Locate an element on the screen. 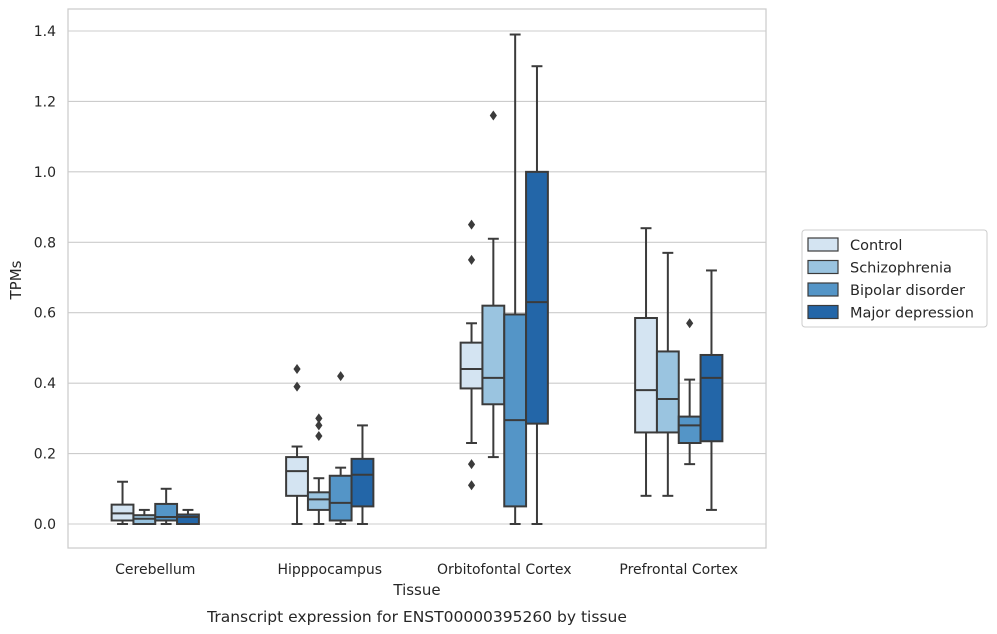 This screenshot has width=997, height=634. x-tick-label: Orbitofontal Cortex is located at coordinates (504, 570).